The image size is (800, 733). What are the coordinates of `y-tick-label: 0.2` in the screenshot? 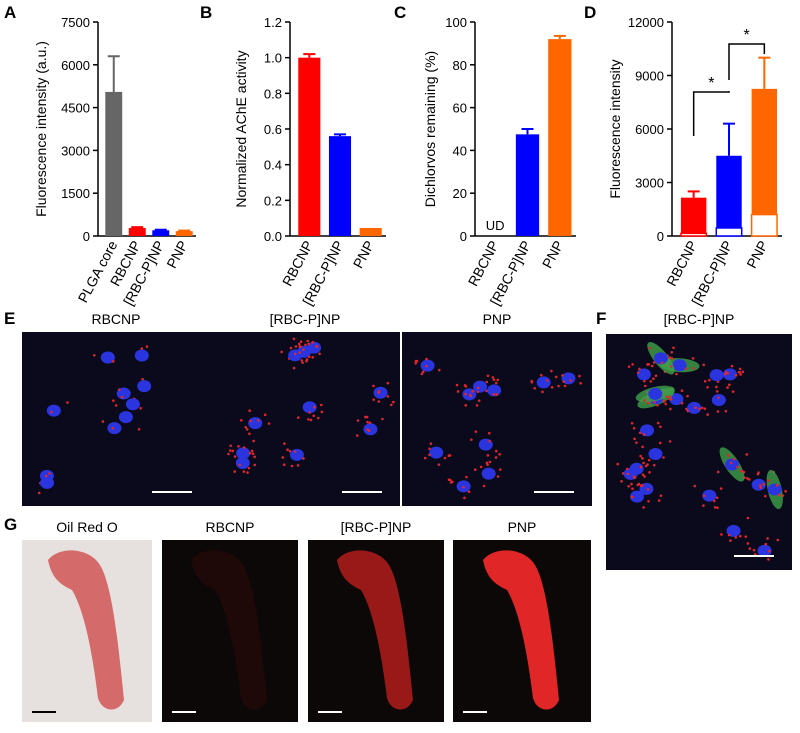 It's located at (273, 200).